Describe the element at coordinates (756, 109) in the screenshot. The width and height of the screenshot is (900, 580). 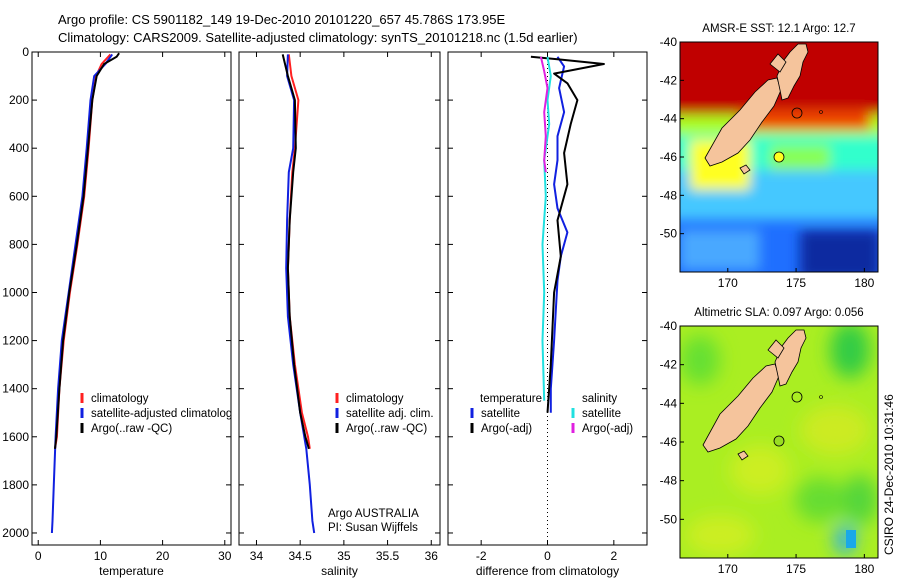
I see `sst-land` at that location.